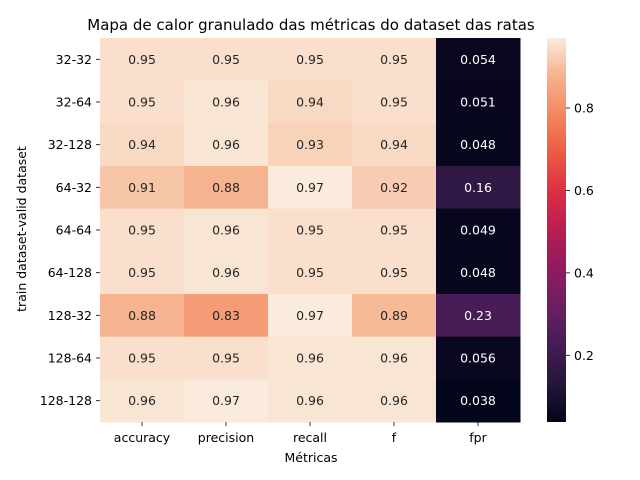 The width and height of the screenshot is (640, 480). Describe the element at coordinates (310, 437) in the screenshot. I see `x-tick-label: recall` at that location.